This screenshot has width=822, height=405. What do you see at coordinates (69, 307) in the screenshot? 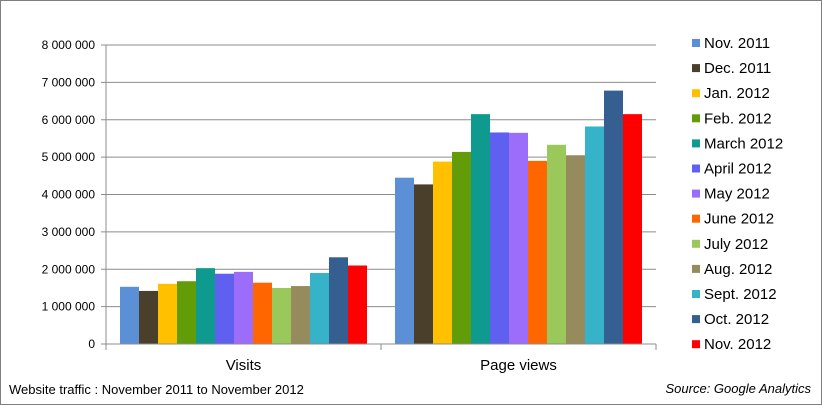
I see `y-tick-label: 1 000 000` at bounding box center [69, 307].